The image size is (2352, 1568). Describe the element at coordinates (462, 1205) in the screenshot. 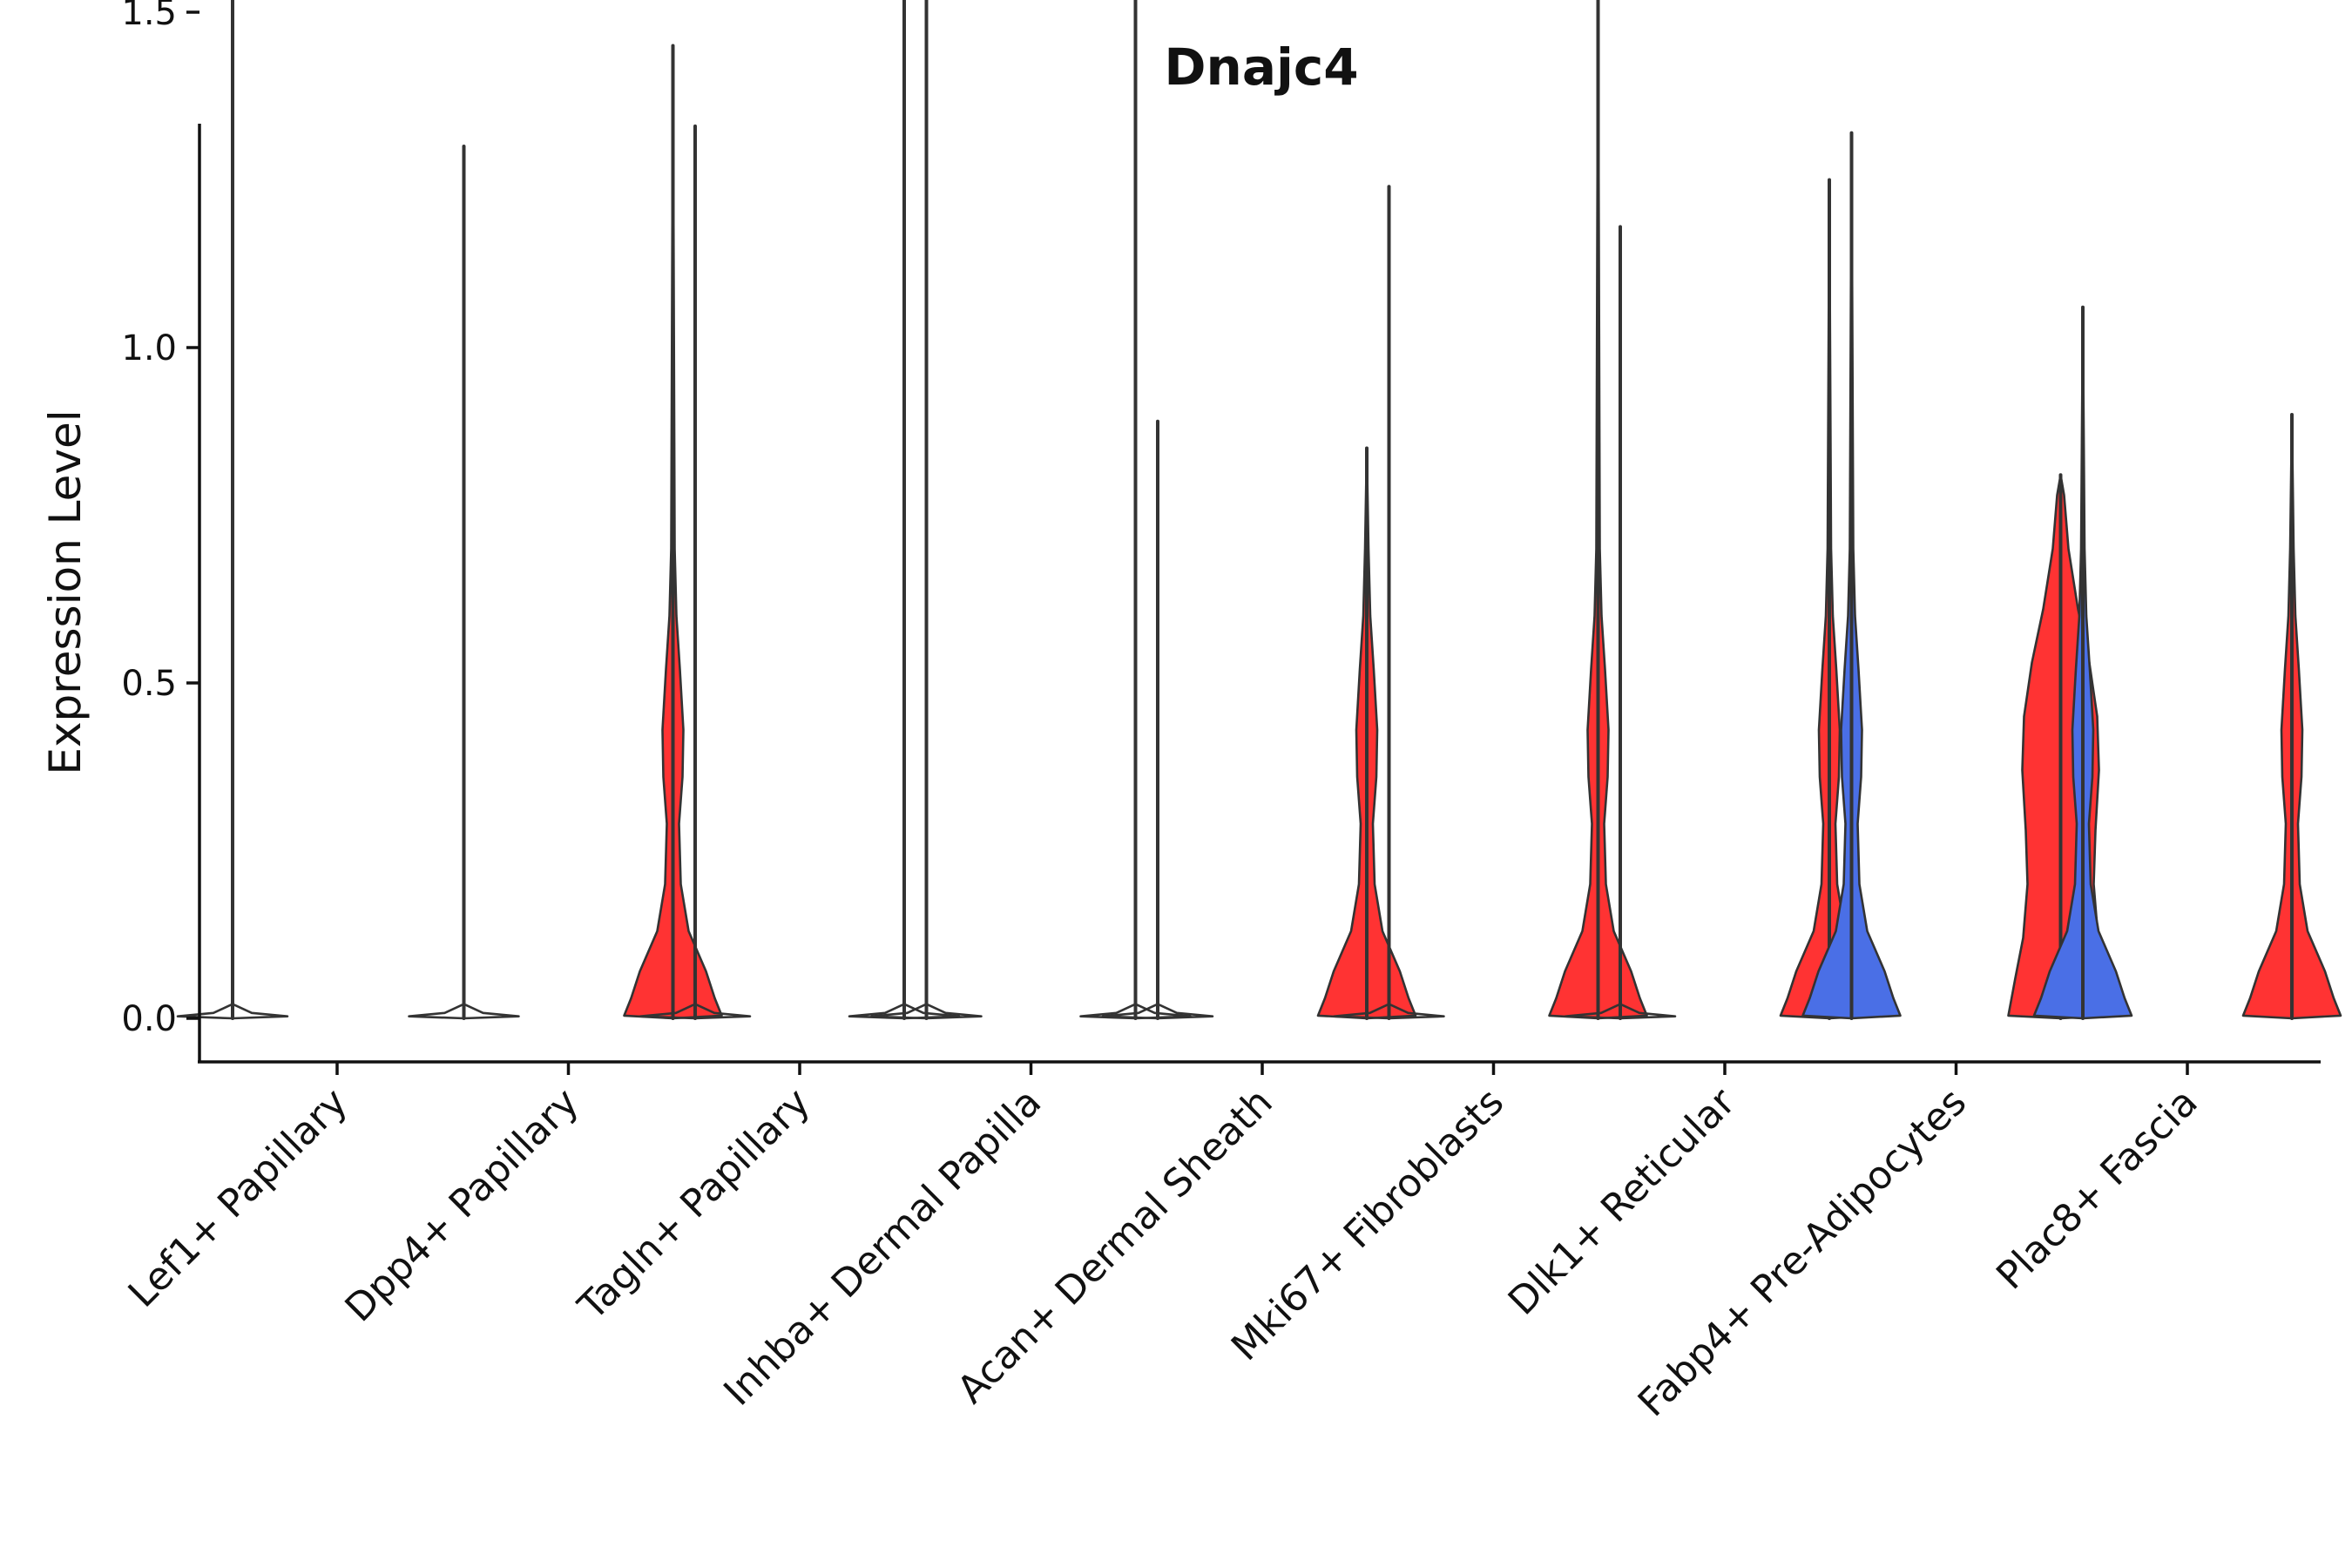

I see `x-tick-label: Dpp4+ Papillary` at that location.